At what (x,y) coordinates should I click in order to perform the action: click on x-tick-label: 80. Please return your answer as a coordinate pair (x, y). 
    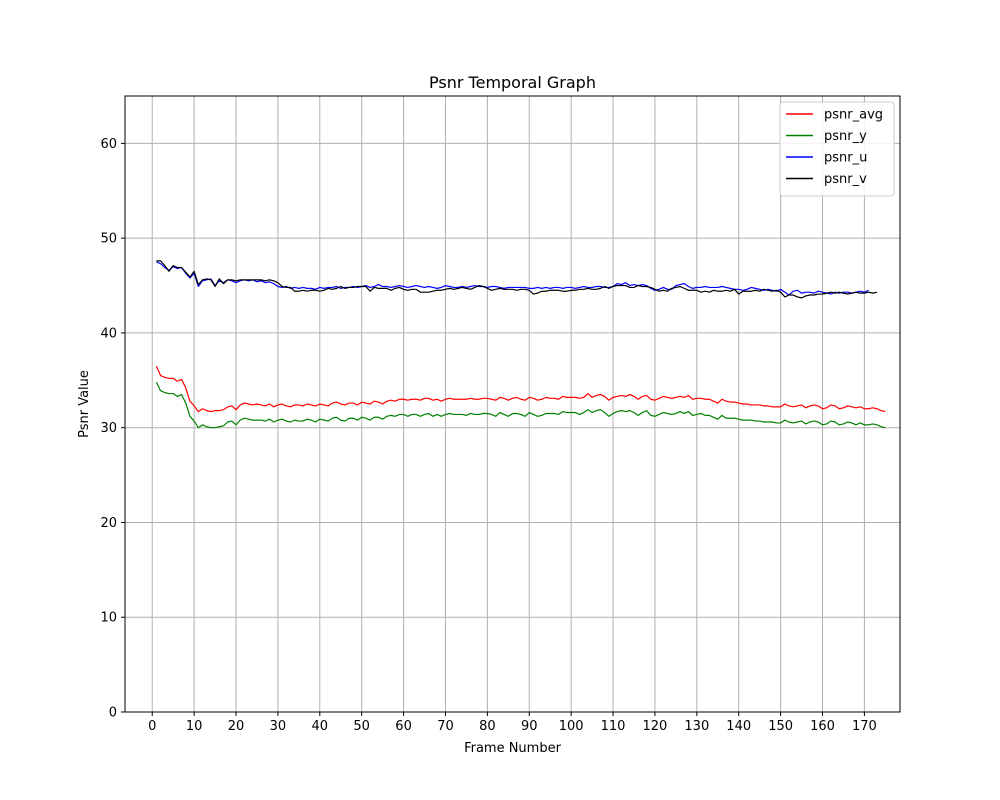
    Looking at the image, I should click on (487, 726).